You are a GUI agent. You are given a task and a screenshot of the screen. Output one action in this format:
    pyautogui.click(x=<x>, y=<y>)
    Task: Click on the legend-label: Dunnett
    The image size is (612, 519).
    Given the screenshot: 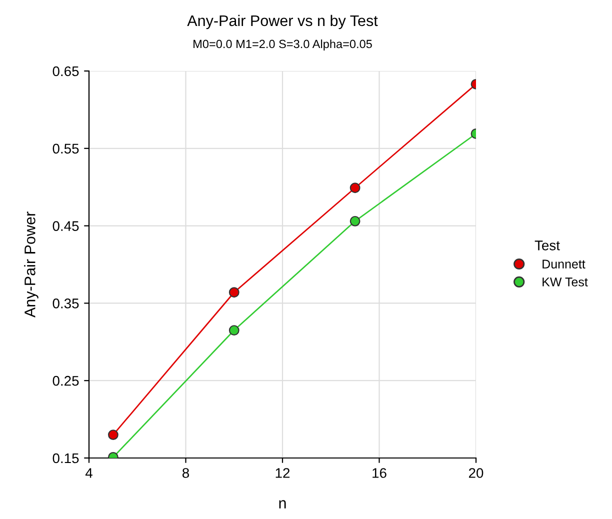 What is the action you would take?
    pyautogui.click(x=564, y=264)
    